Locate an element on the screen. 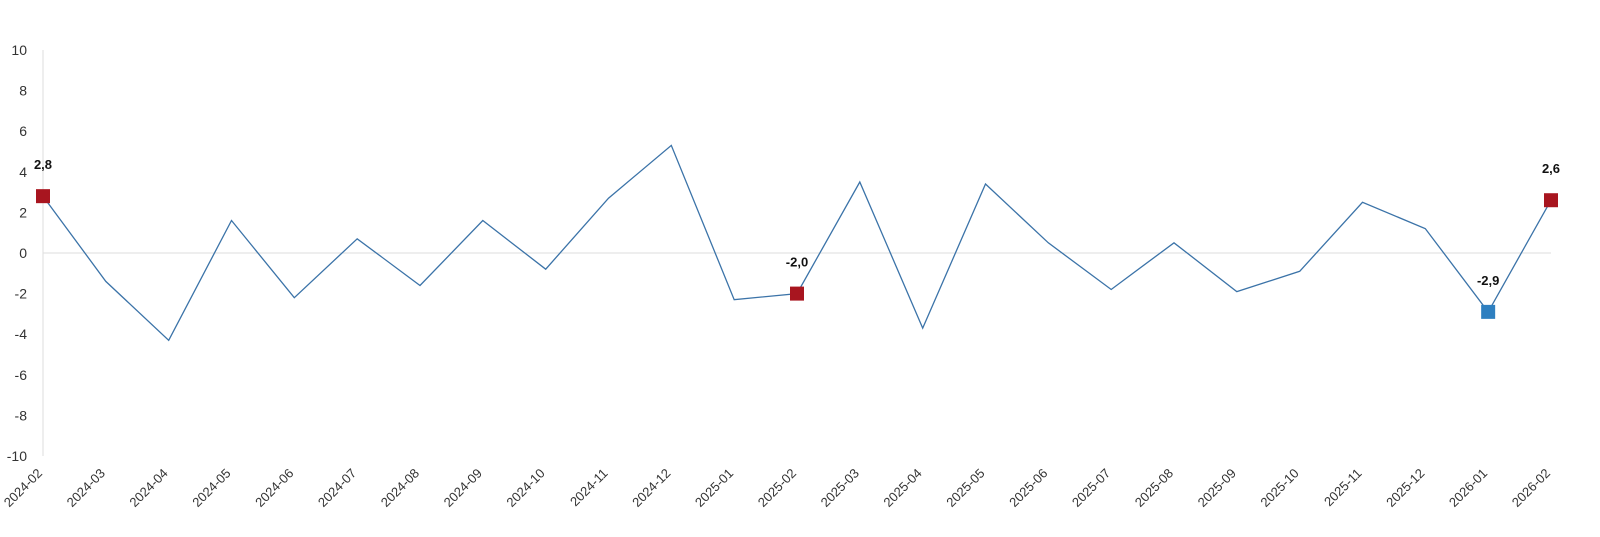 The height and width of the screenshot is (537, 1600). y-tick-label: 8 is located at coordinates (23, 91).